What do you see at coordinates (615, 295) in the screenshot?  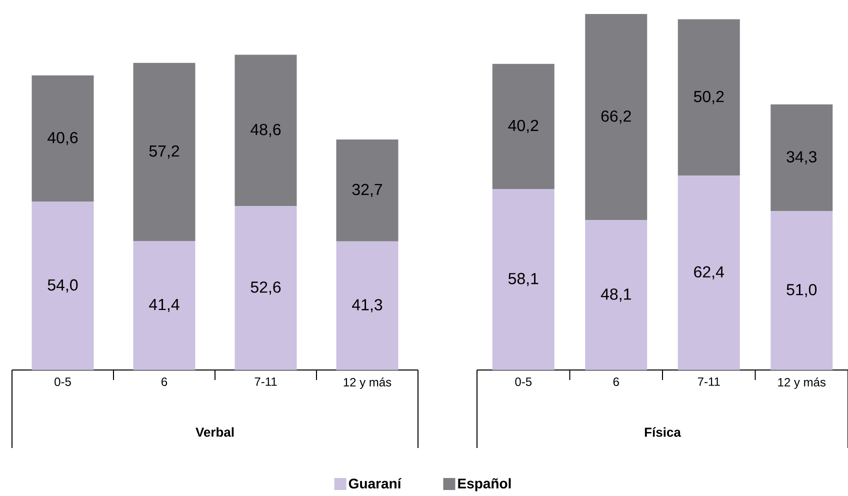 I see `data-label: 48,1` at bounding box center [615, 295].